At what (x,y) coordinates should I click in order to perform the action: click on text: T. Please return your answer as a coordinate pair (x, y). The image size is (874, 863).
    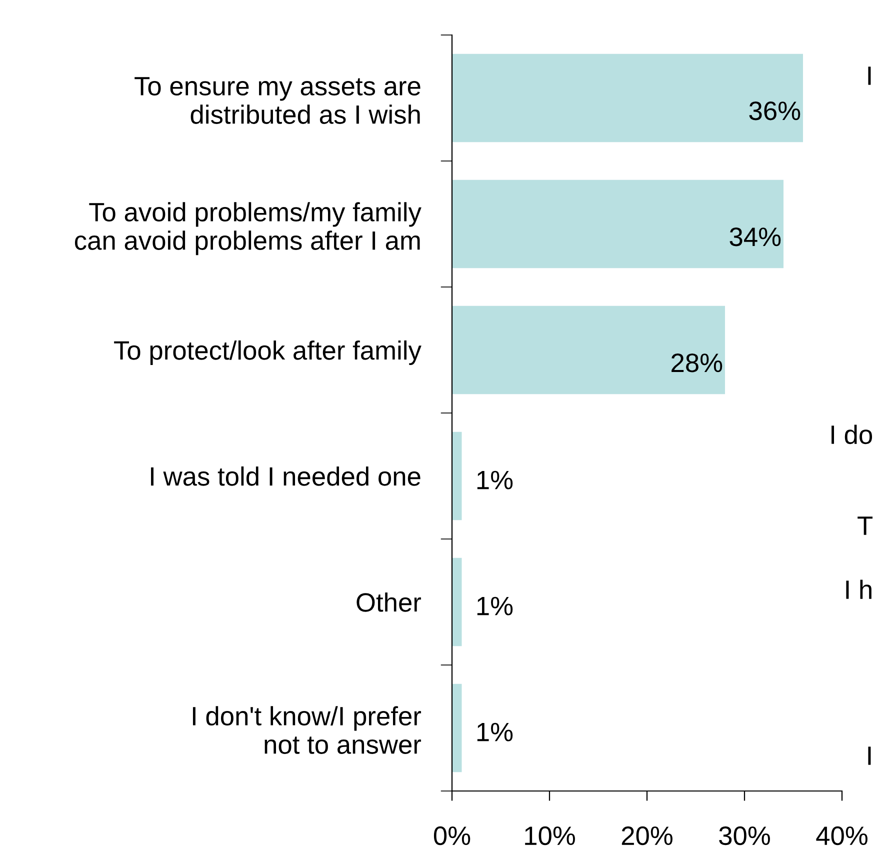
    Looking at the image, I should click on (865, 525).